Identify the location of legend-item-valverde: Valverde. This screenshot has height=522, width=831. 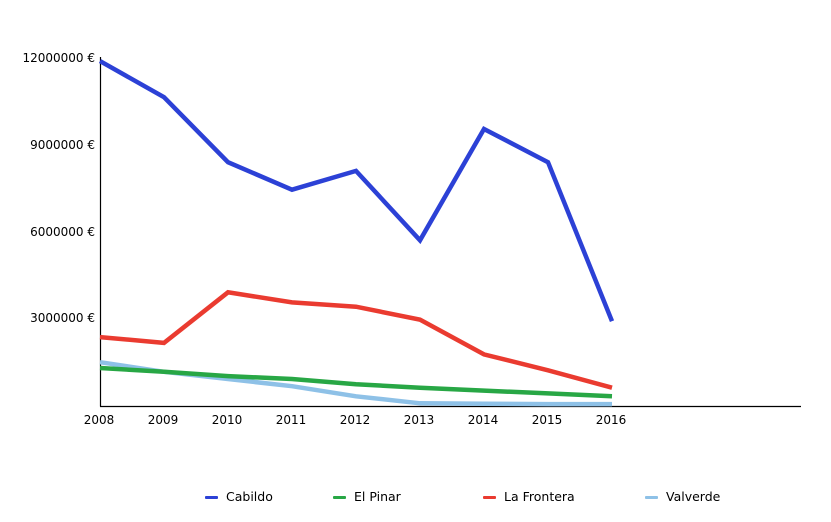
(682, 497).